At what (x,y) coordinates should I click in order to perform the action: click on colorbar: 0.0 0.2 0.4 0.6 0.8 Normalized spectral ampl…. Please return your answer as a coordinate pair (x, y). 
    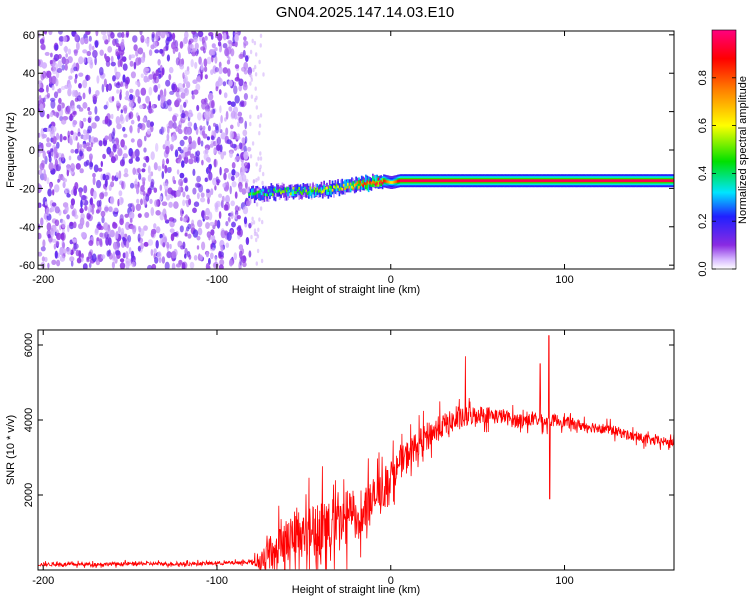
    Looking at the image, I should click on (723, 153).